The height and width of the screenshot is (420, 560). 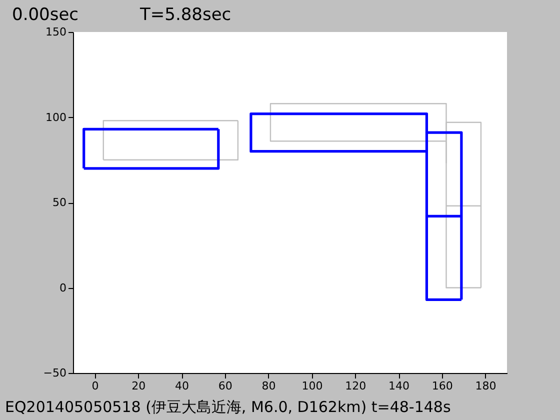 What do you see at coordinates (182, 386) in the screenshot?
I see `x-tick-label: 40` at bounding box center [182, 386].